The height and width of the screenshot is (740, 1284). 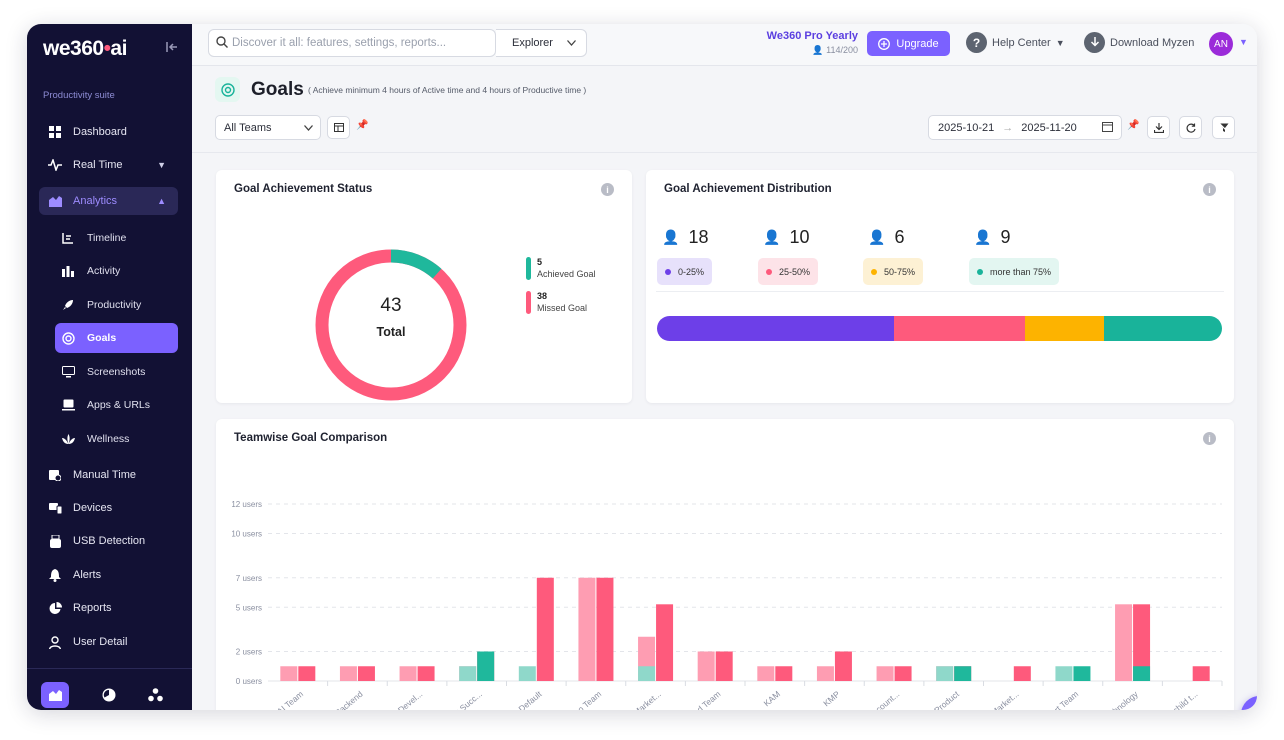 What do you see at coordinates (277, 89) in the screenshot?
I see `page-title: Goals` at bounding box center [277, 89].